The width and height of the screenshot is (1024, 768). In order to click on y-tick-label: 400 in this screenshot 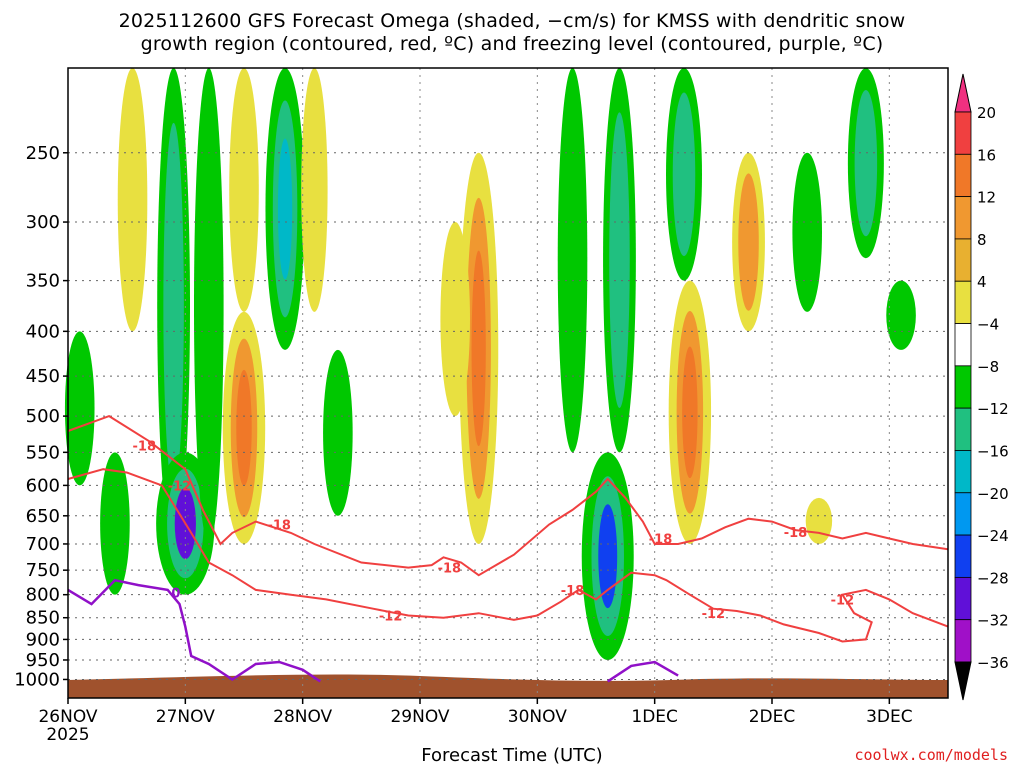, I will do `click(43, 331)`.